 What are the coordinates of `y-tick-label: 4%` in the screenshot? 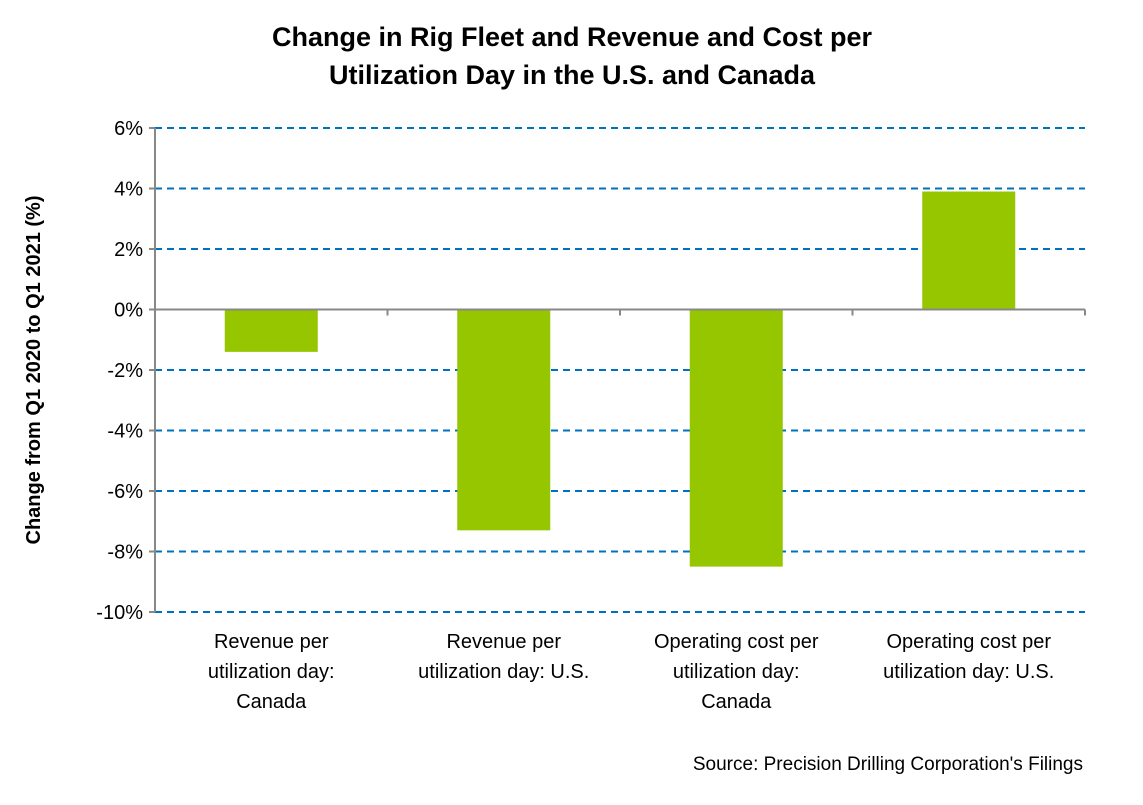 It's located at (128, 190).